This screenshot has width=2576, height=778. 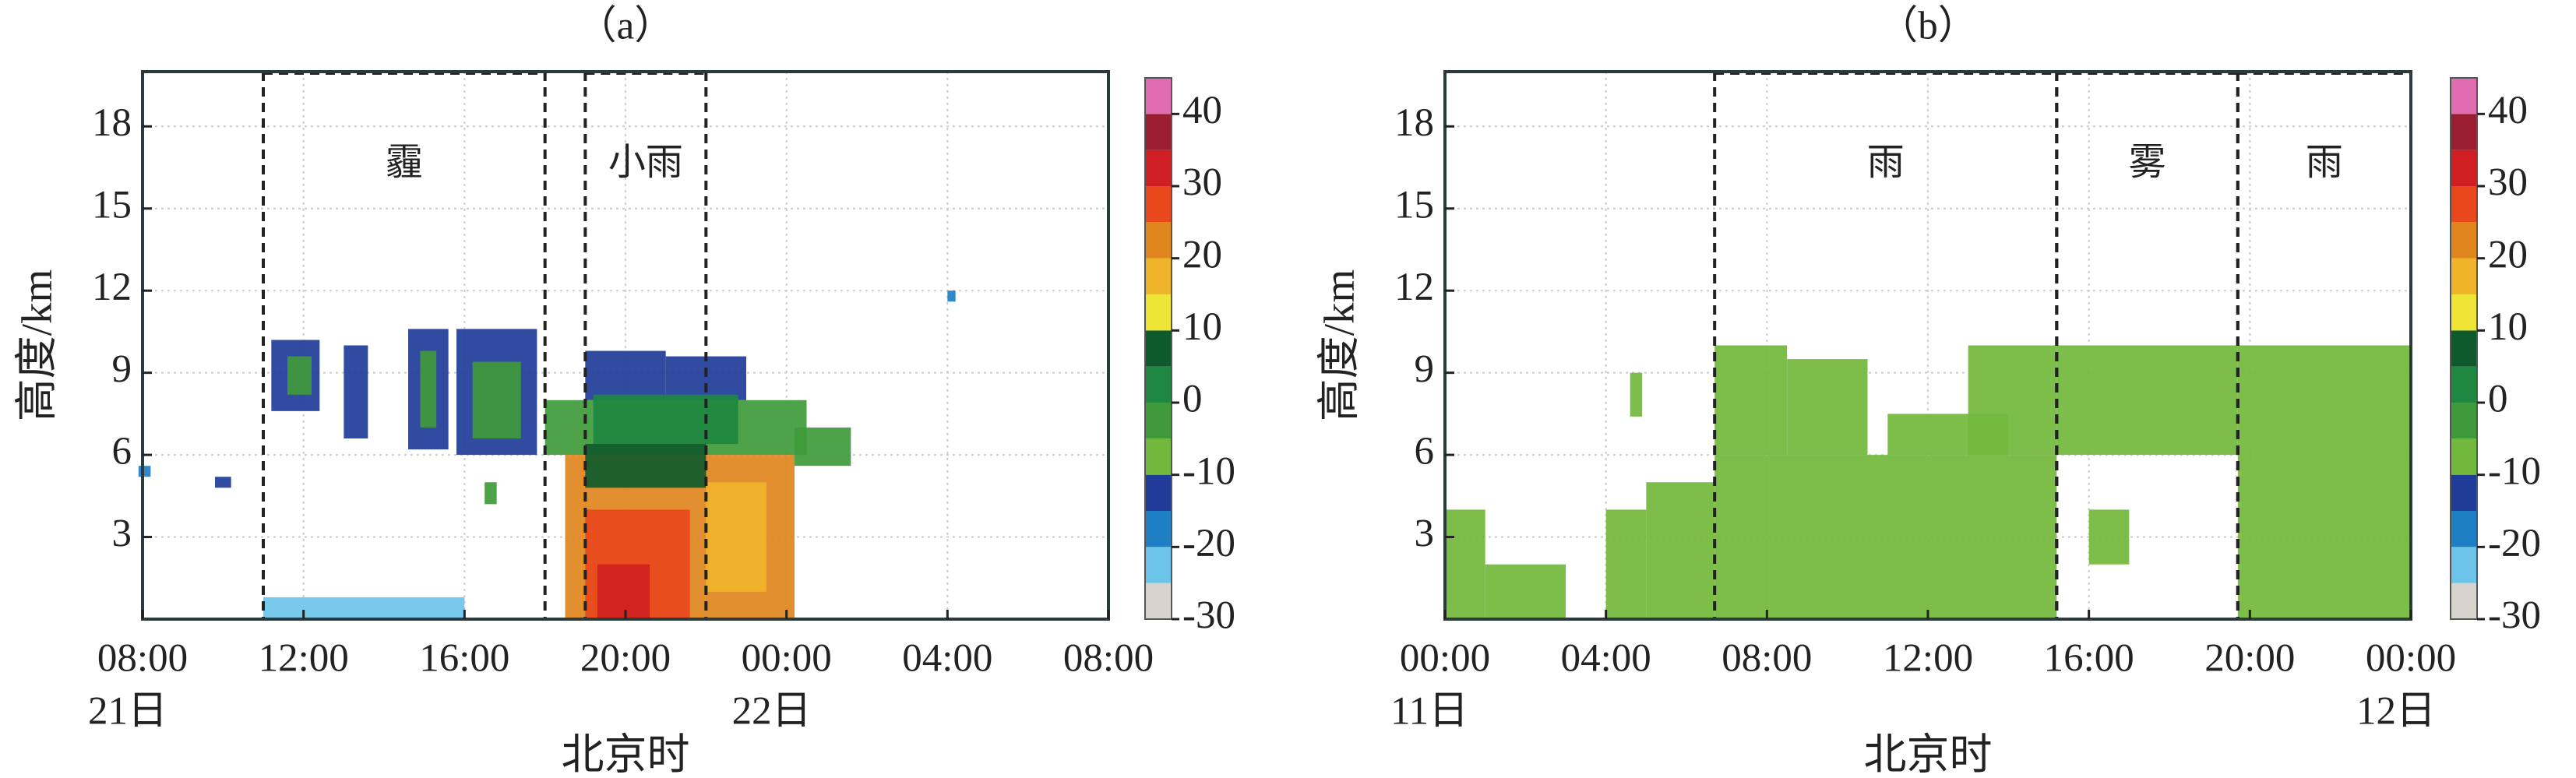 What do you see at coordinates (1429, 712) in the screenshot?
I see `date-label: 11日` at bounding box center [1429, 712].